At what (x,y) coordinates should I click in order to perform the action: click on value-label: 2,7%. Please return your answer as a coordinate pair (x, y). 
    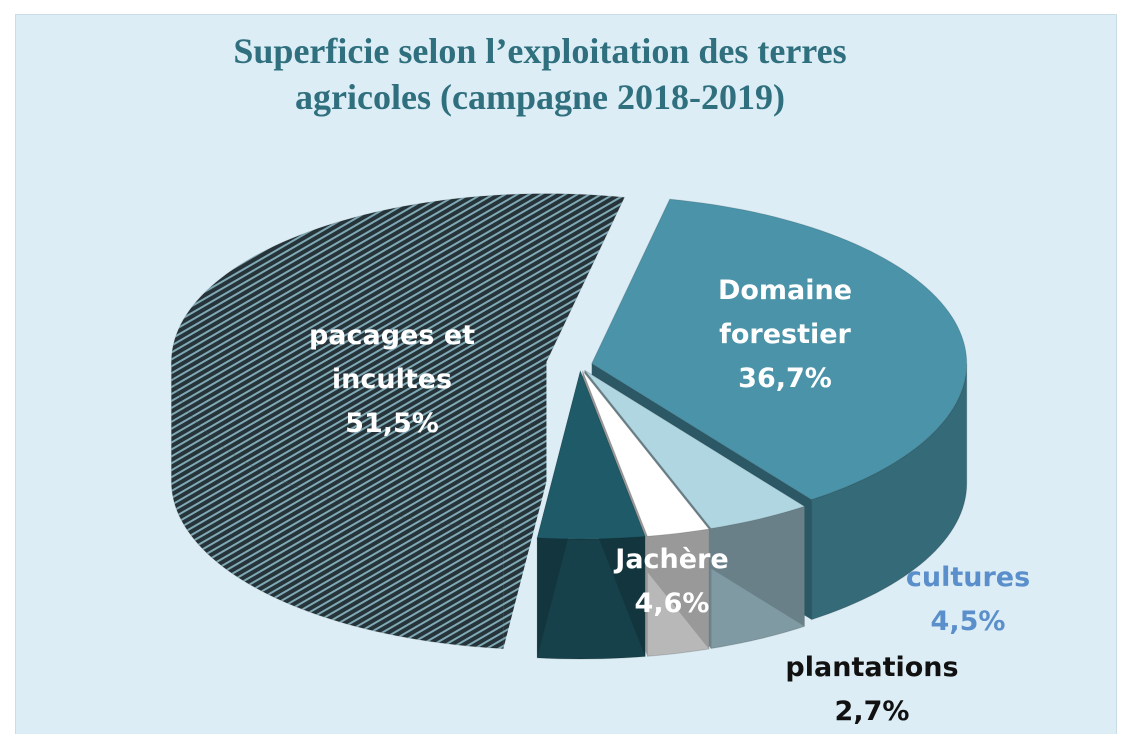
    Looking at the image, I should click on (872, 711).